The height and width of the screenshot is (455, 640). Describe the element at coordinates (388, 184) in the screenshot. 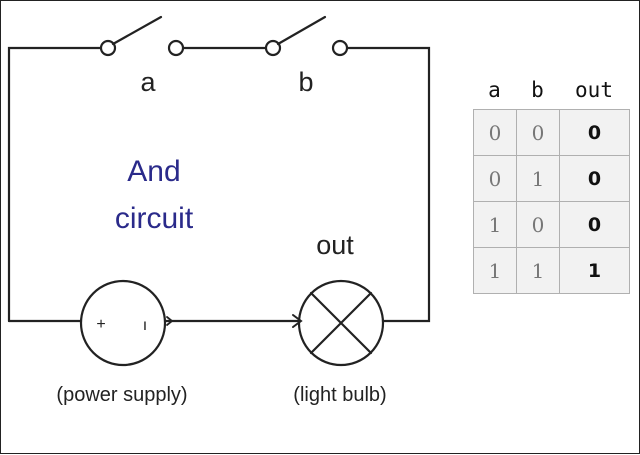

I see `wire-top-right` at that location.